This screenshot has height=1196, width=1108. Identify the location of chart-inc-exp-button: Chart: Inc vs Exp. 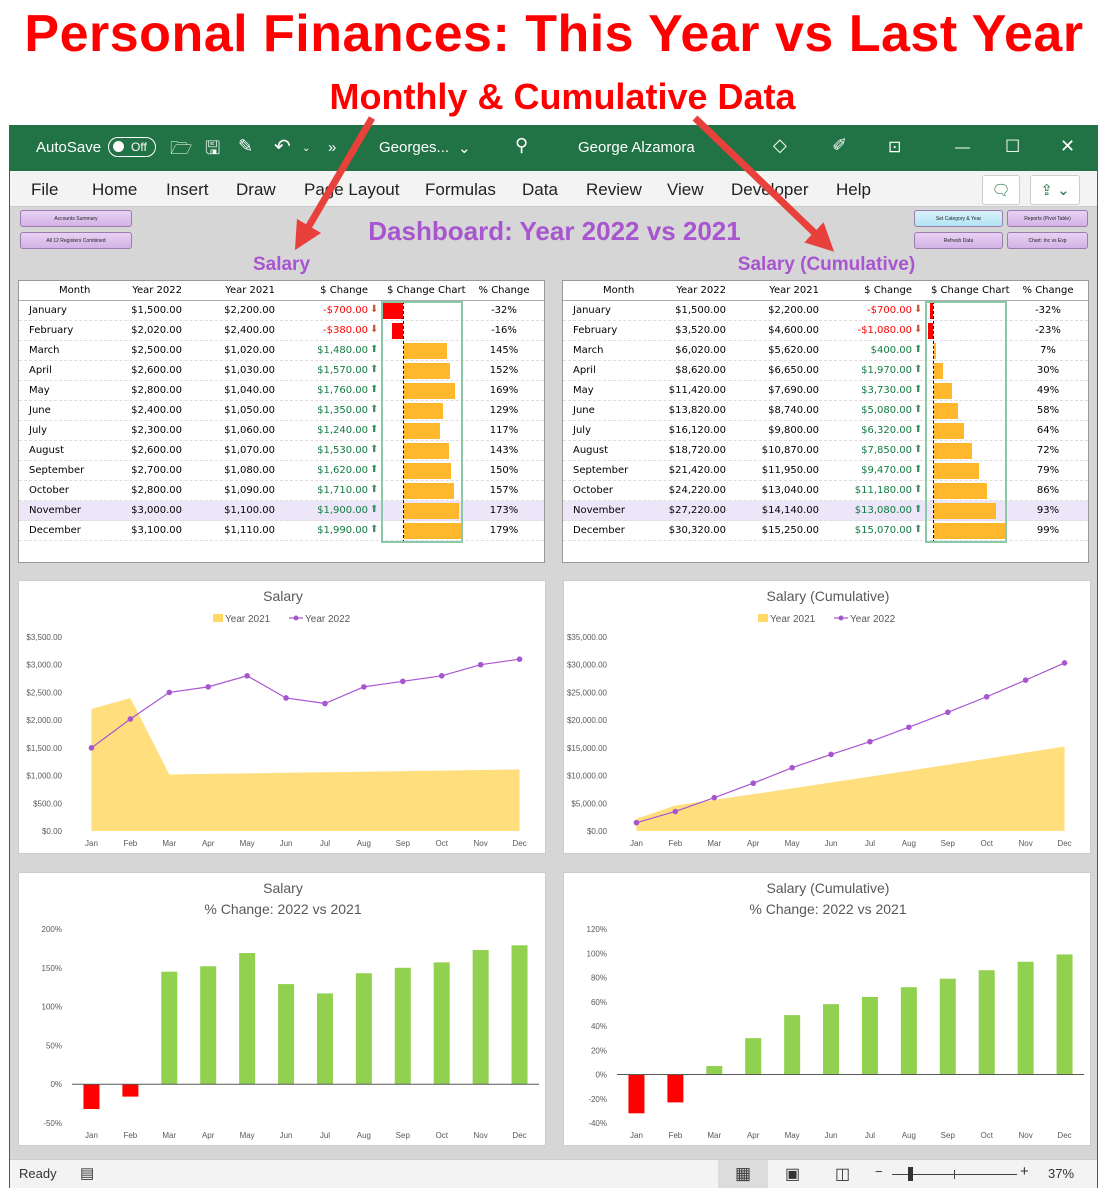
(1047, 240).